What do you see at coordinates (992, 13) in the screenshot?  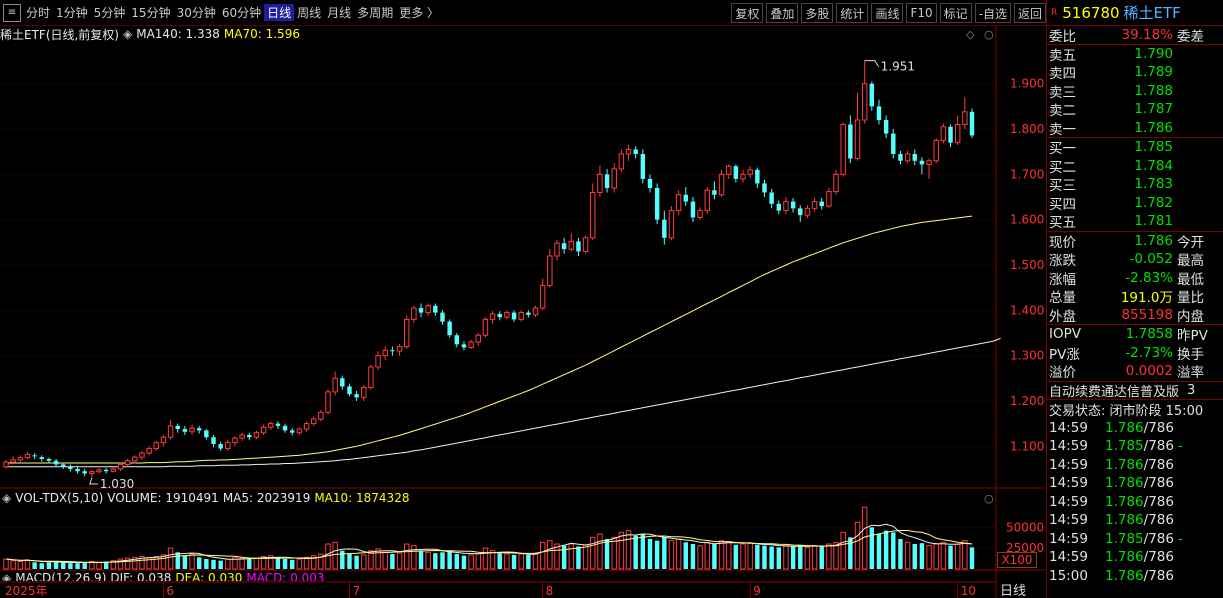 I see `toolbar-button: -自选` at bounding box center [992, 13].